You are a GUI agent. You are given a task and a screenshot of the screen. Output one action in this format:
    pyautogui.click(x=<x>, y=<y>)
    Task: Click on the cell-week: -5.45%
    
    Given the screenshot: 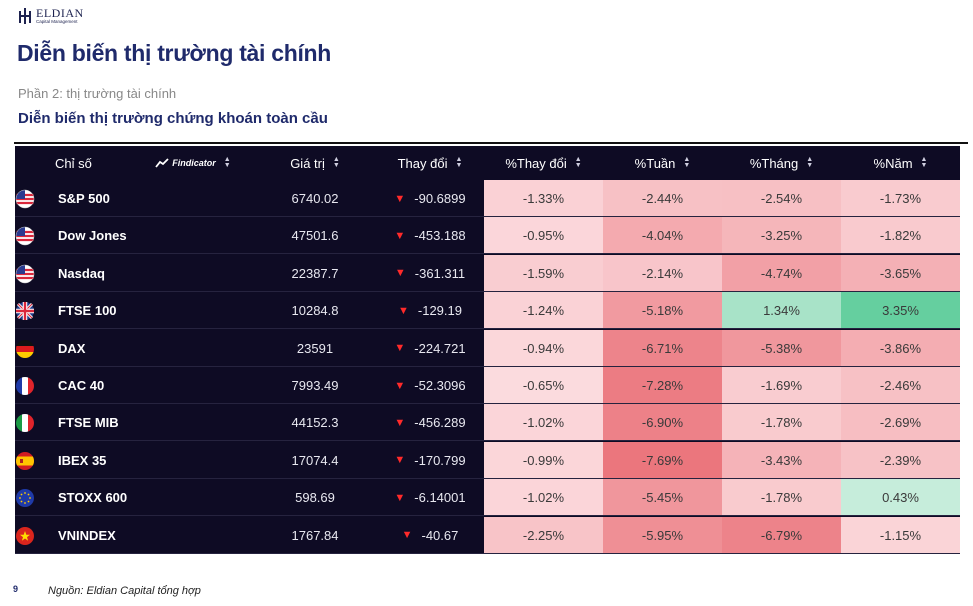 What is the action you would take?
    pyautogui.click(x=662, y=498)
    